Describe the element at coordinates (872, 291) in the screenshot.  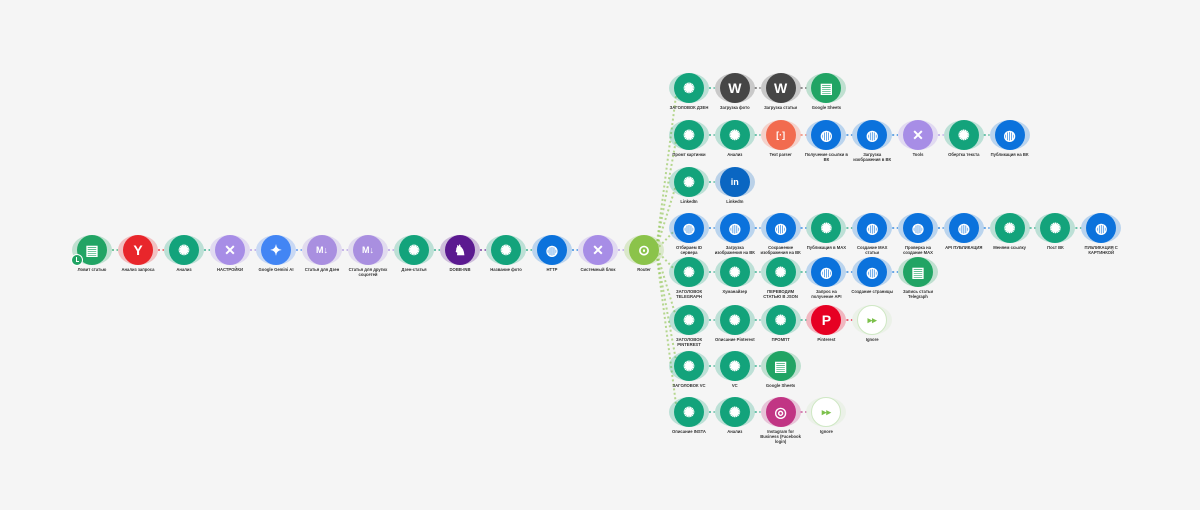
I see `module-label: Создание страницы` at that location.